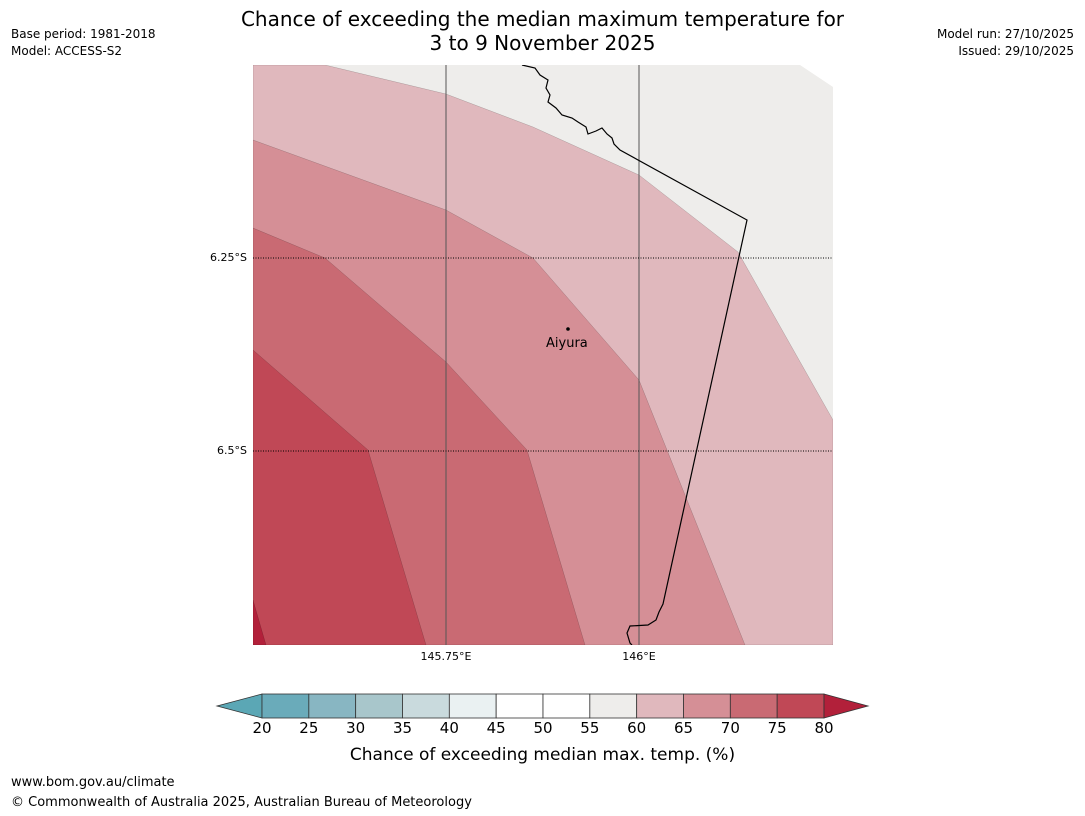 The image size is (1085, 816). I want to click on meta-left: Base period: 1981-2018 Model: ACCESS-S2, so click(83, 43).